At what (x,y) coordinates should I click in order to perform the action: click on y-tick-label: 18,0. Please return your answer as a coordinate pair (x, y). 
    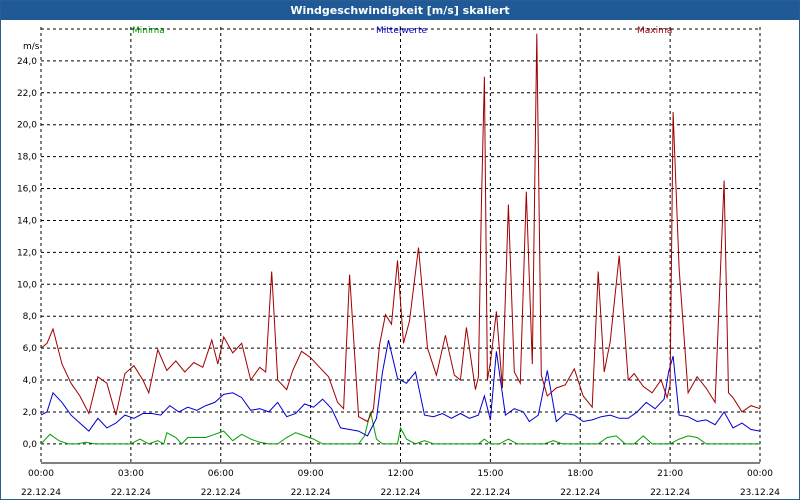
    Looking at the image, I should click on (27, 158).